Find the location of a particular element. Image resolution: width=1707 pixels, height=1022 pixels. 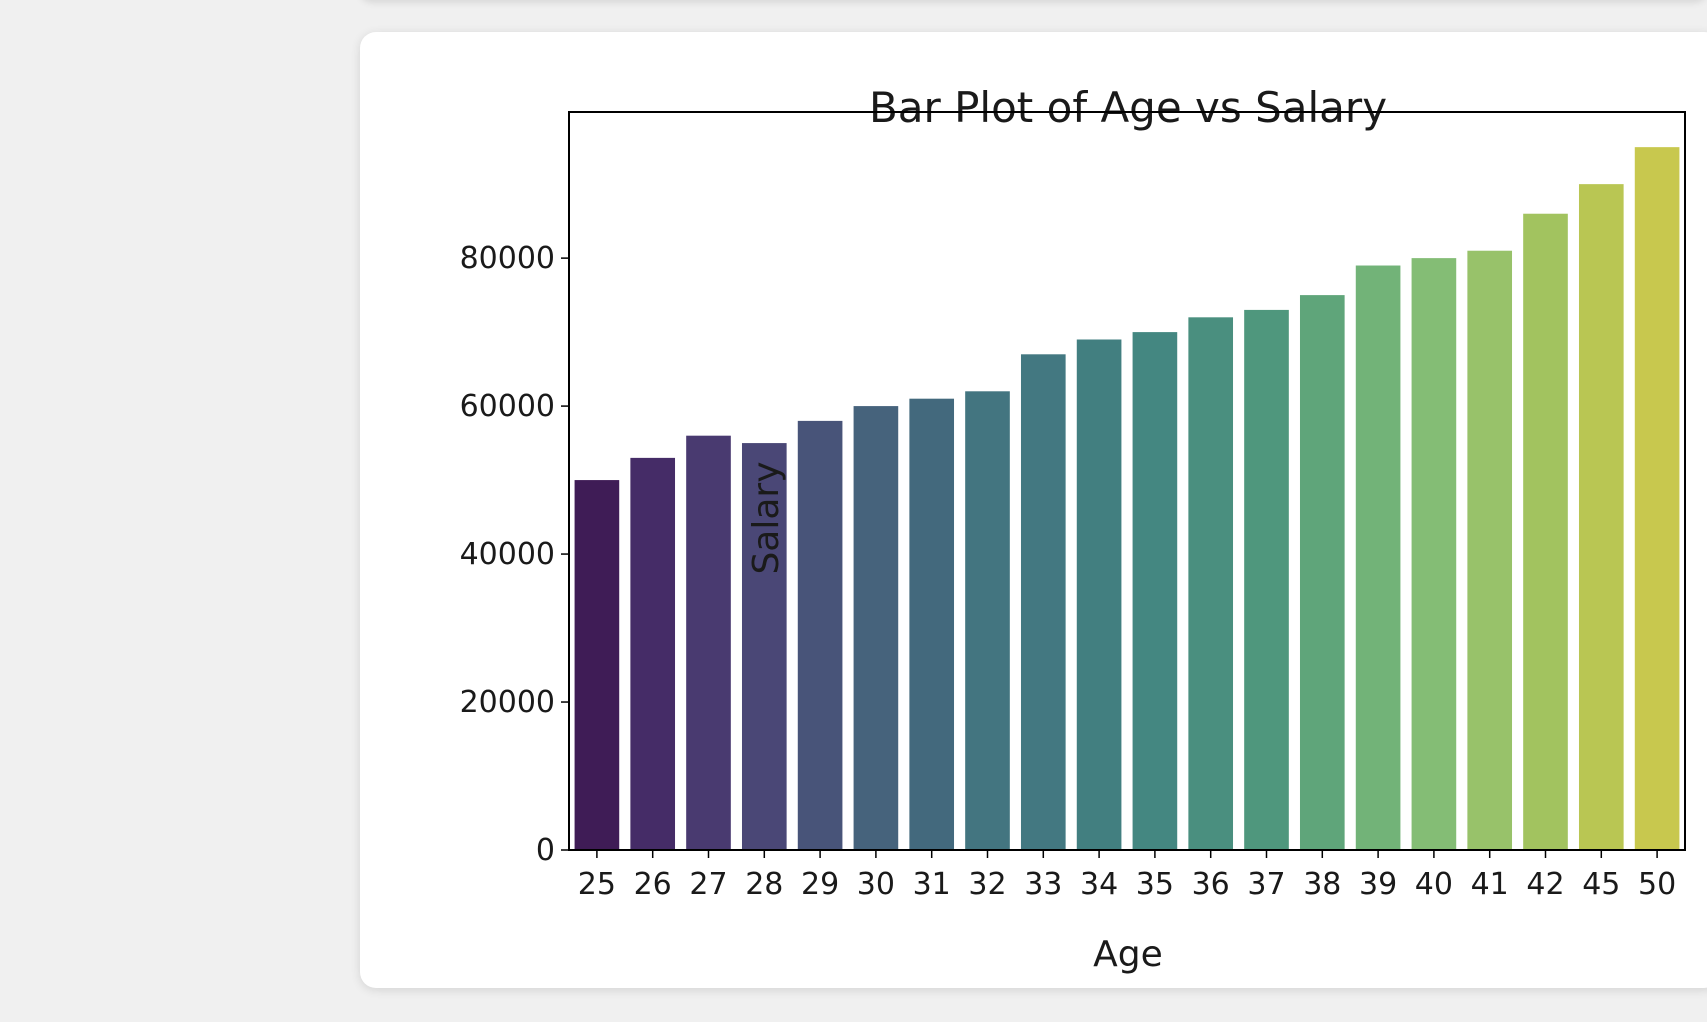

y-tick-label-60000: 60000 is located at coordinates (507, 406).